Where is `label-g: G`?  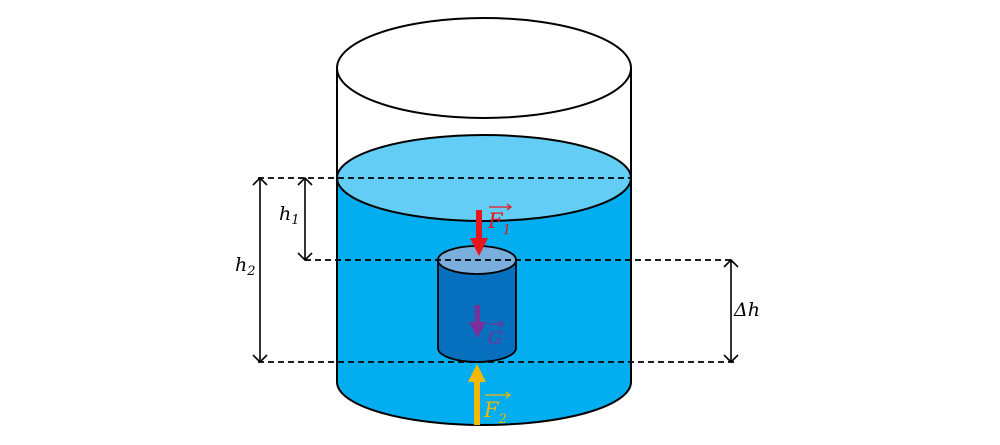 label-g: G is located at coordinates (496, 334).